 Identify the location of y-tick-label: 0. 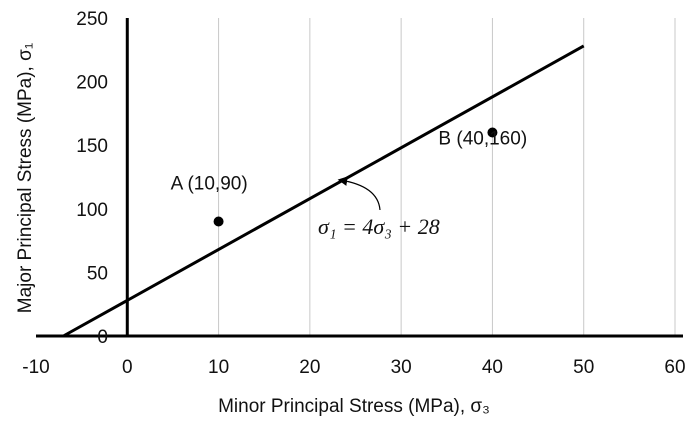
(102, 337).